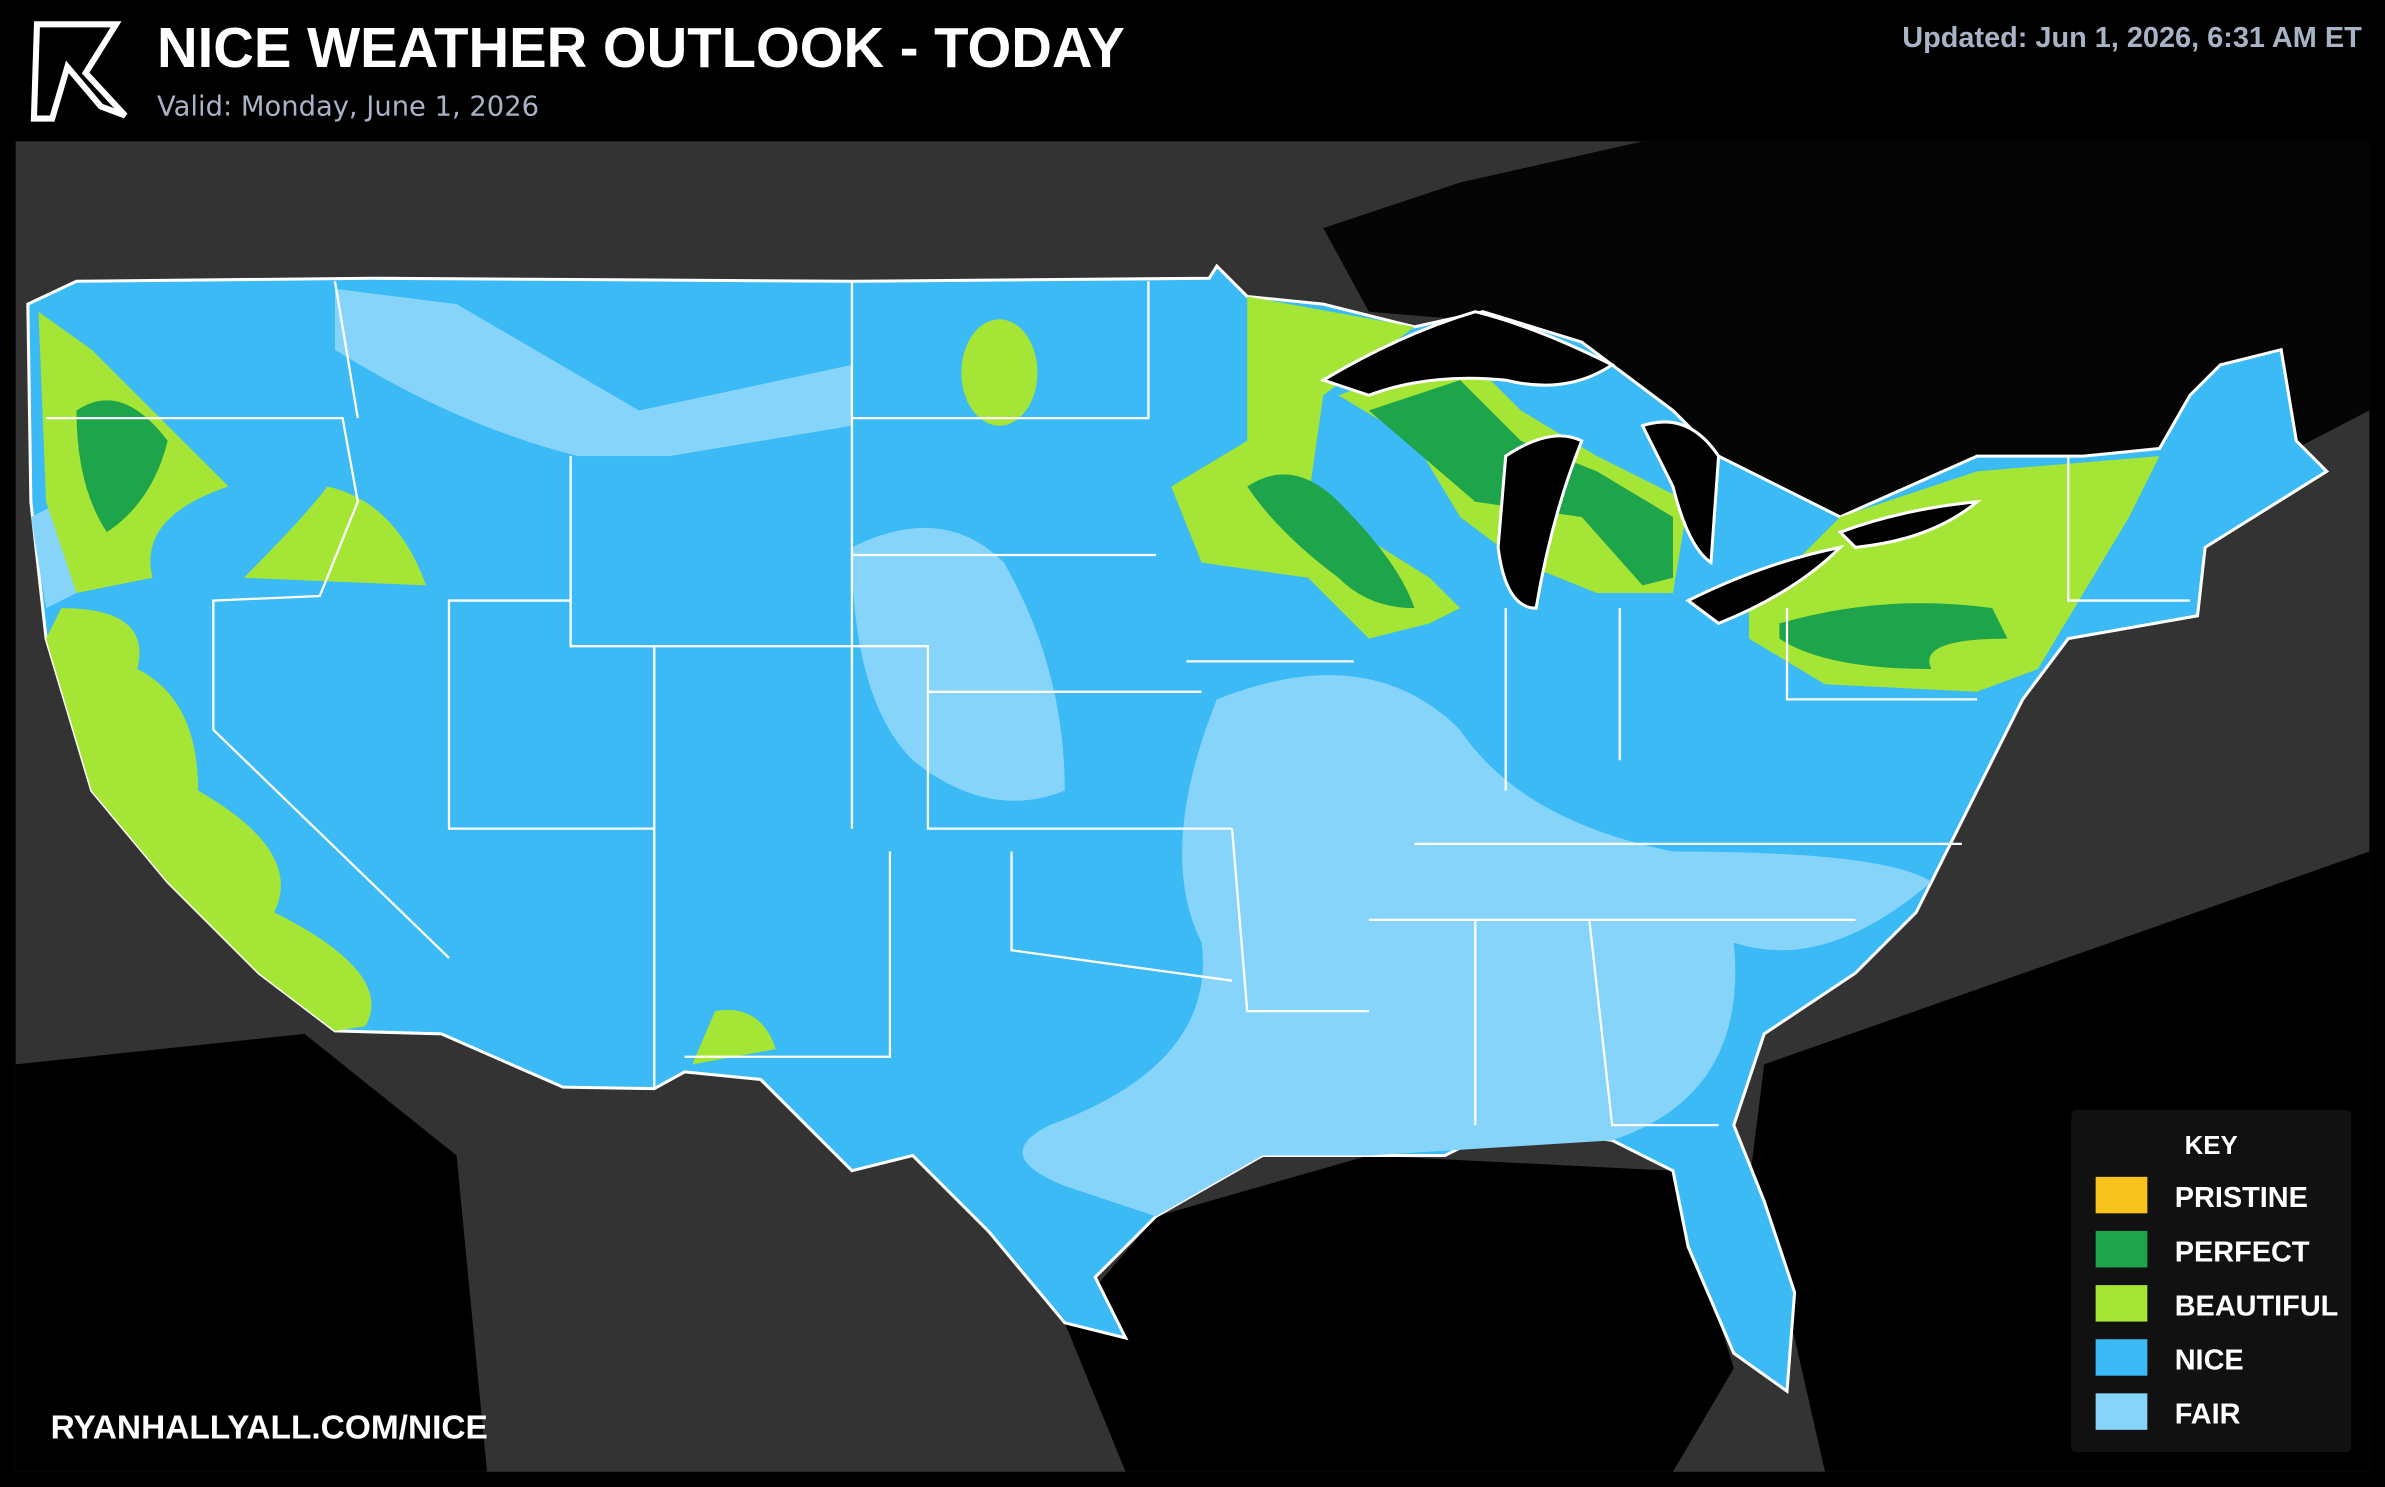 This screenshot has width=2385, height=1487. Describe the element at coordinates (2211, 1281) in the screenshot. I see `legend: KEY PRISTINE PERFECT BEAUTIFUL NICE FAIR` at that location.